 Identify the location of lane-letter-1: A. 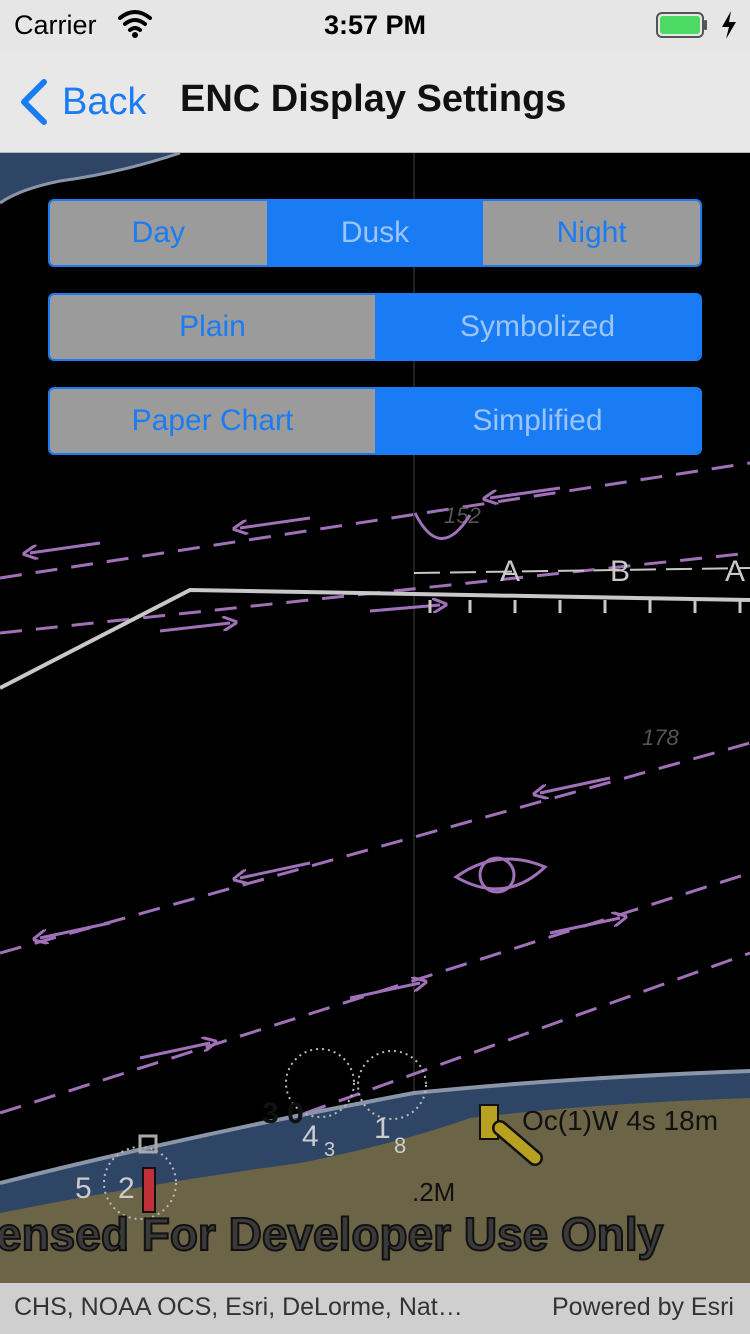
(510, 571).